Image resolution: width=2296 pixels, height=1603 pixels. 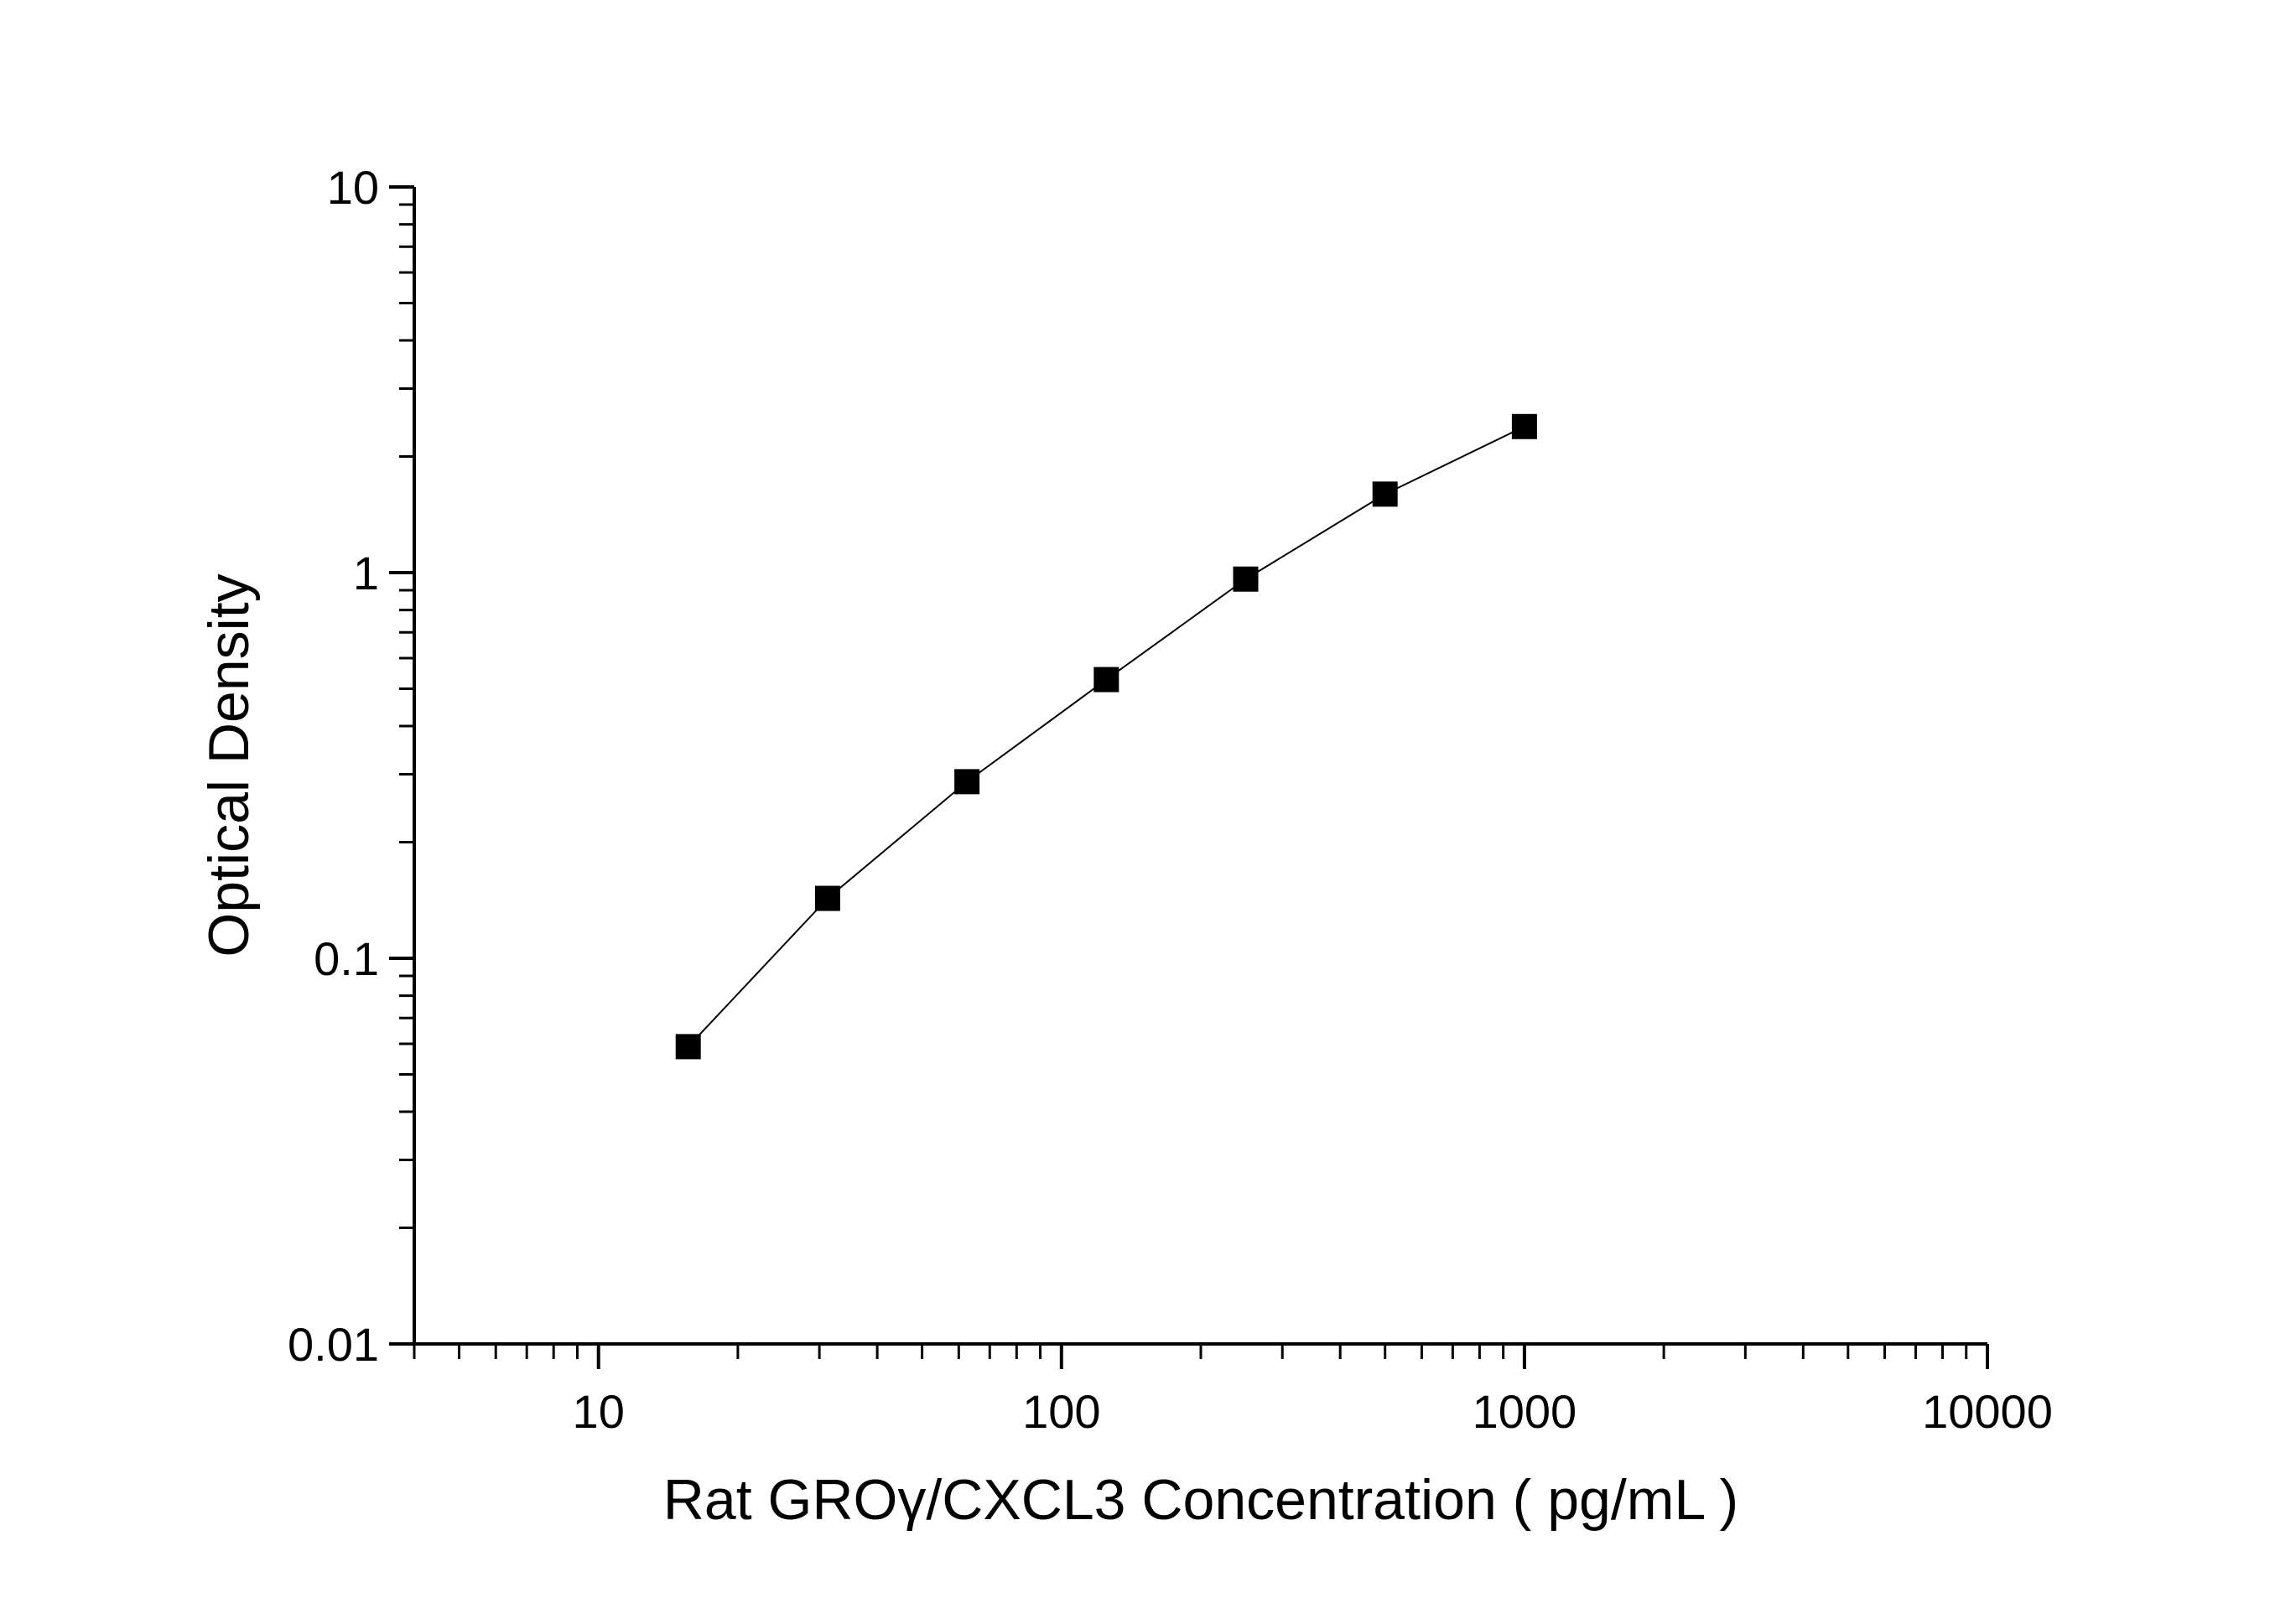 What do you see at coordinates (1987, 1411) in the screenshot?
I see `x-tick-label: 10000` at bounding box center [1987, 1411].